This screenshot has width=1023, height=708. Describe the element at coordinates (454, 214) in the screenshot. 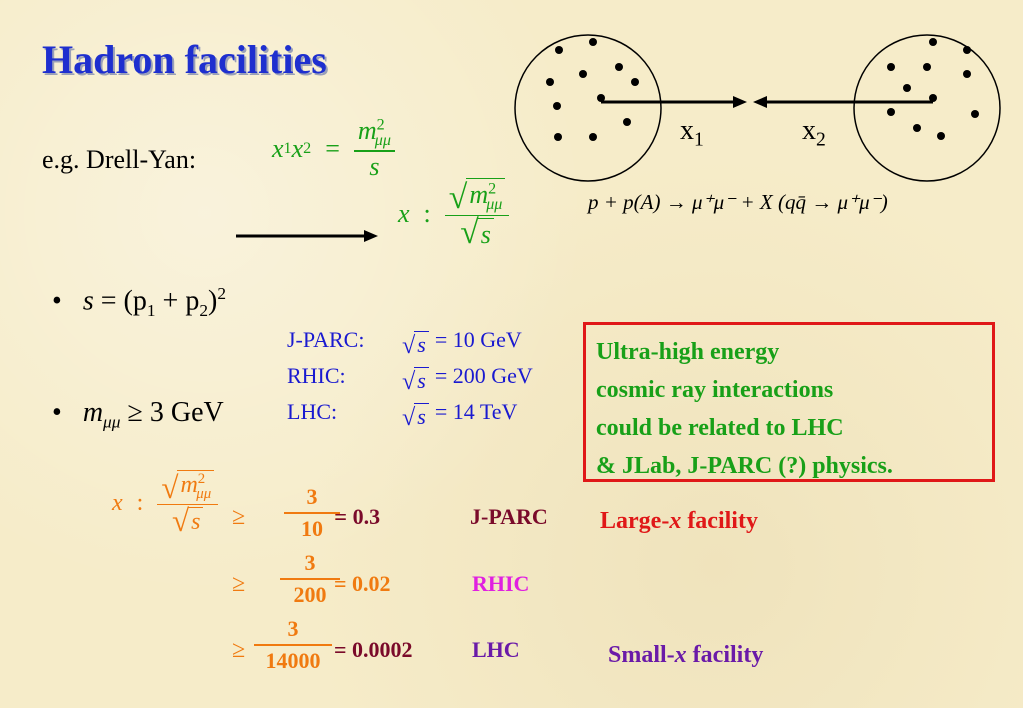

I see `x-estimate: x : √ m2μμ √ s` at that location.